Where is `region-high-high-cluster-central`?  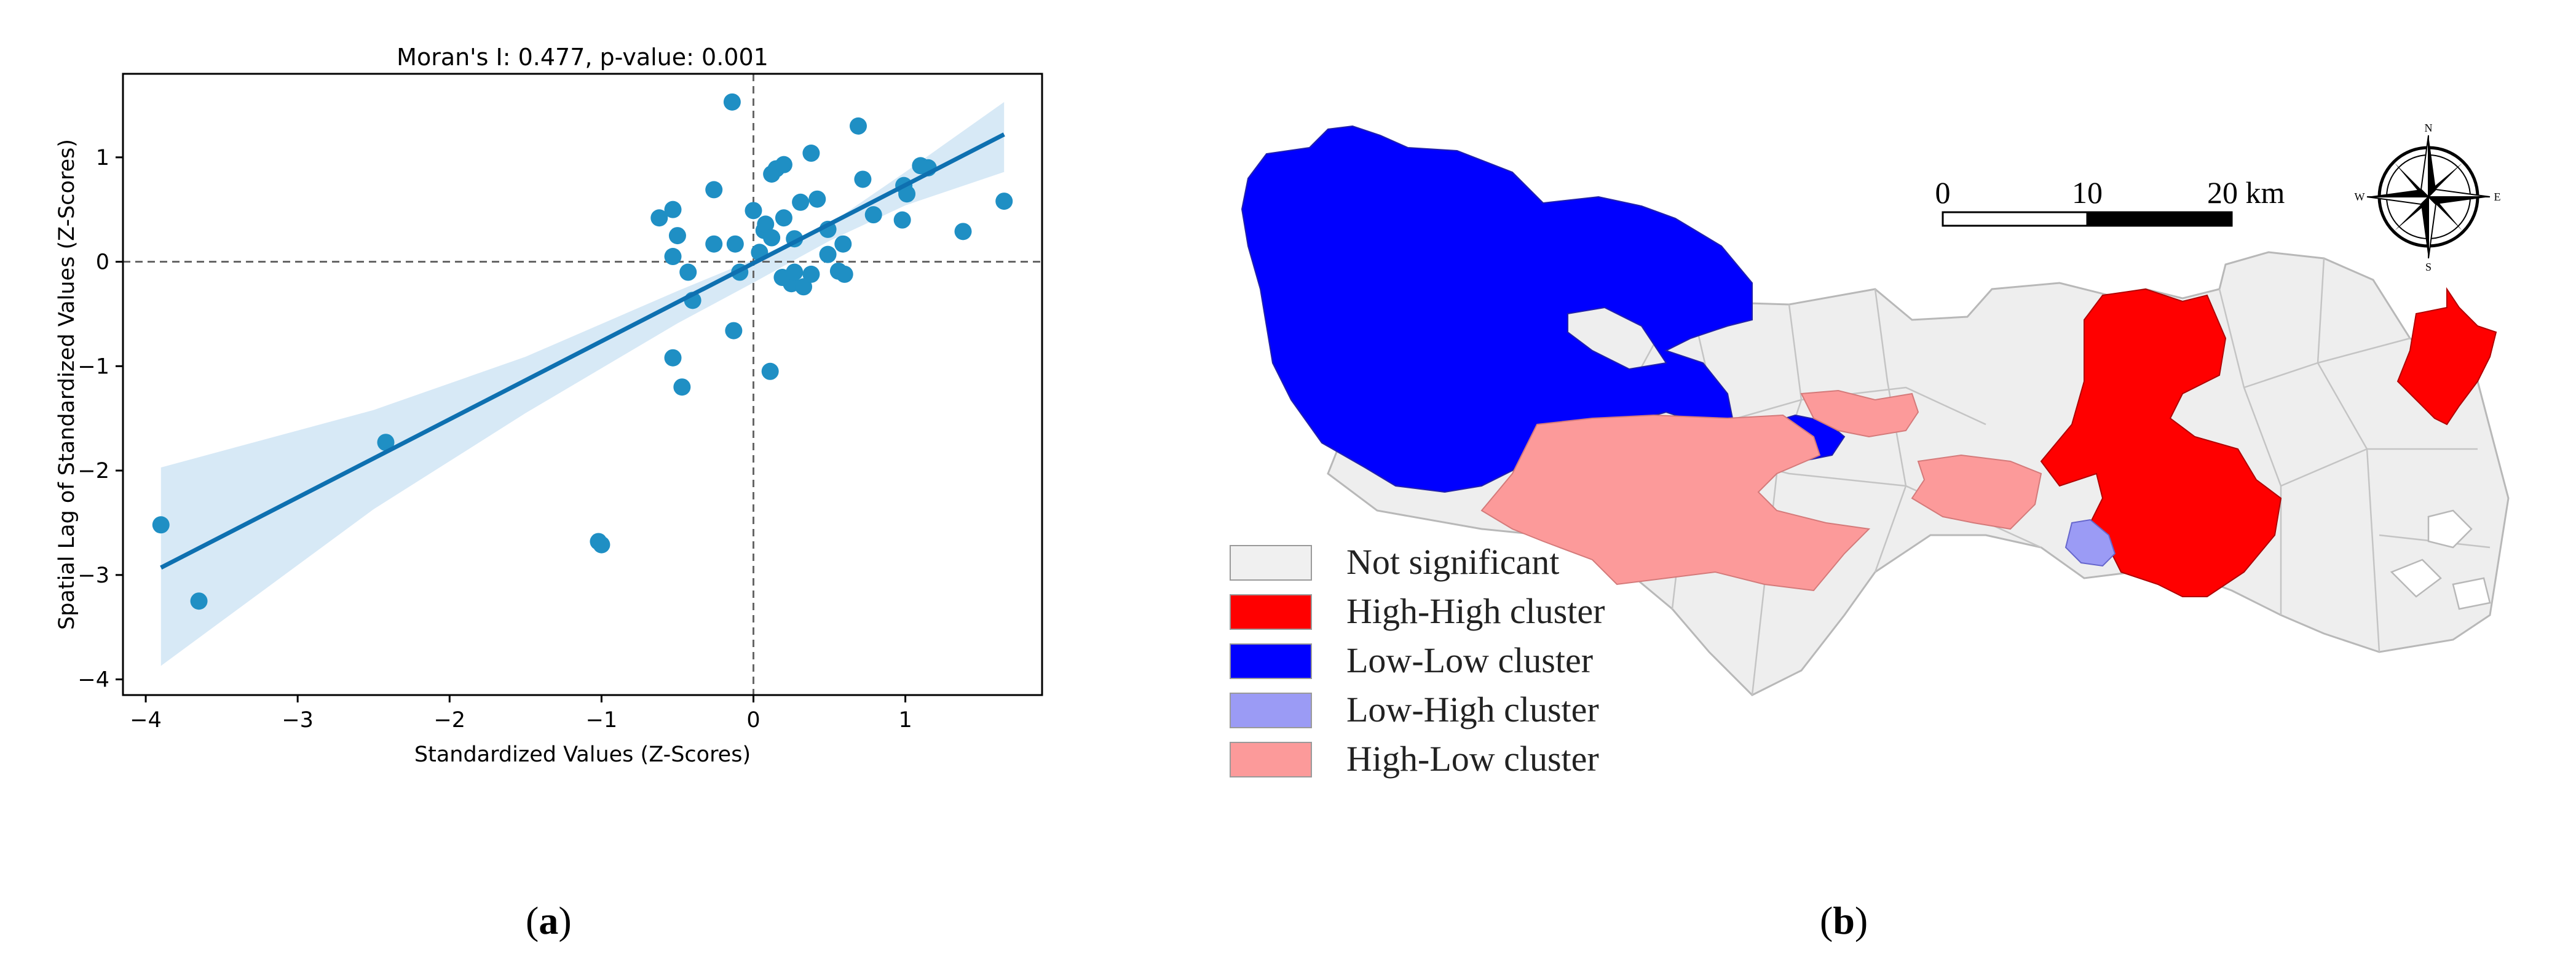
region-high-high-cluster-central is located at coordinates (2161, 443).